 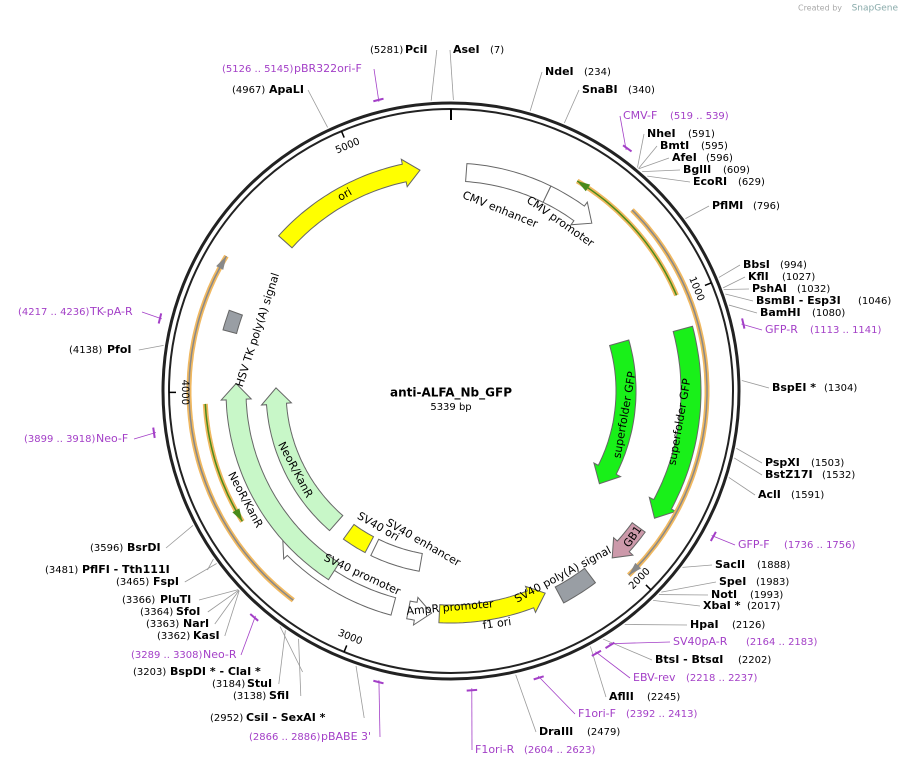 I want to click on enzyme-name: BsrDI, so click(x=144, y=547).